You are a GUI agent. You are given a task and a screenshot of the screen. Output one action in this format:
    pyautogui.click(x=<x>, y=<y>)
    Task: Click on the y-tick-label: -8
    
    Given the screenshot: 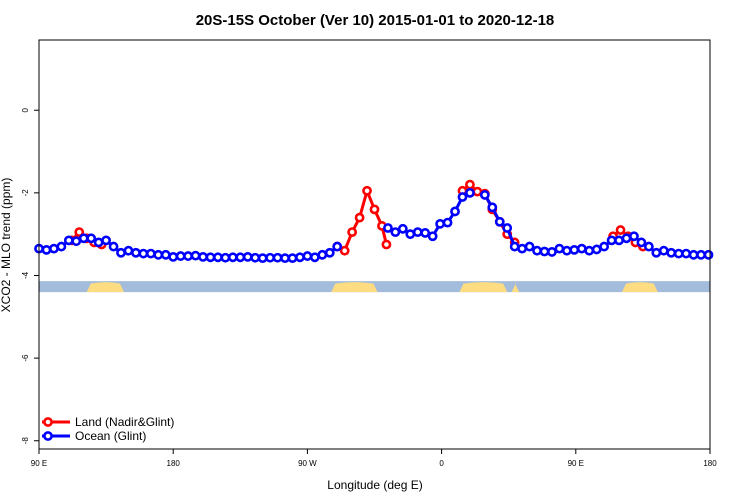 What is the action you would take?
    pyautogui.click(x=25, y=441)
    